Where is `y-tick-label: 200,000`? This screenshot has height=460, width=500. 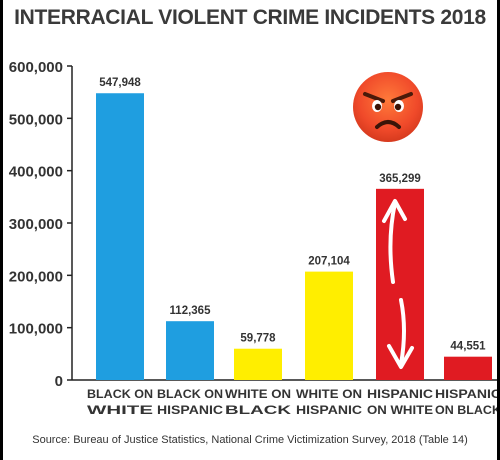
y-tick-label: 200,000 is located at coordinates (36, 276).